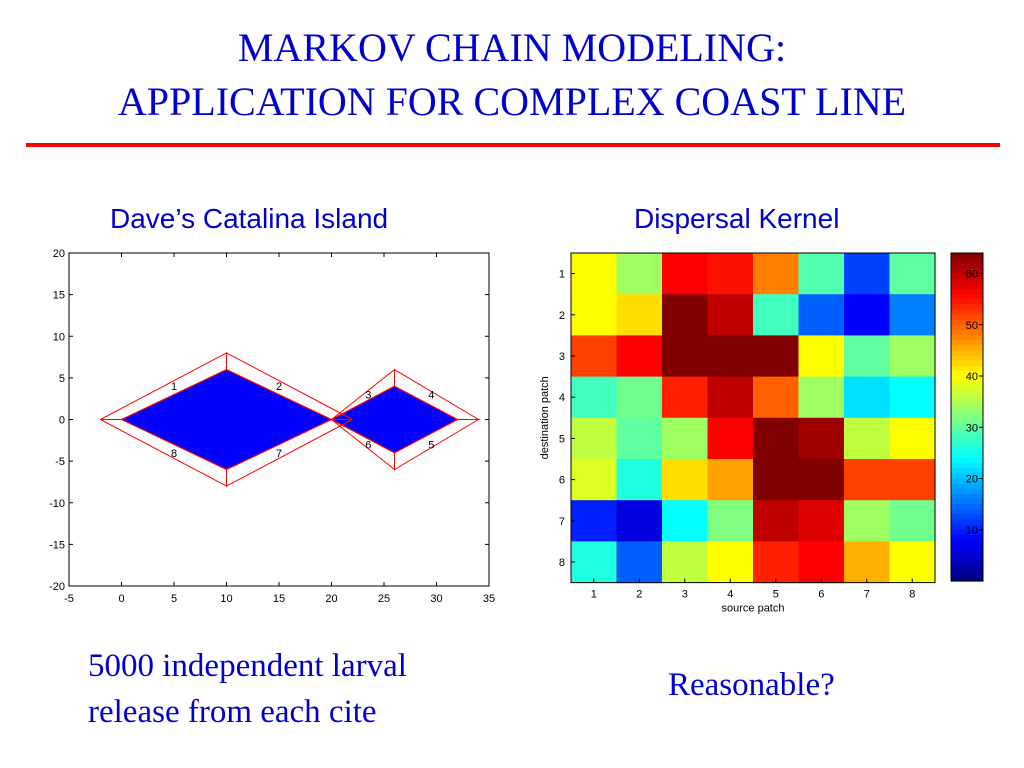 The height and width of the screenshot is (768, 1024). What do you see at coordinates (247, 666) in the screenshot?
I see `caption-line-1: 5000 independent larval` at bounding box center [247, 666].